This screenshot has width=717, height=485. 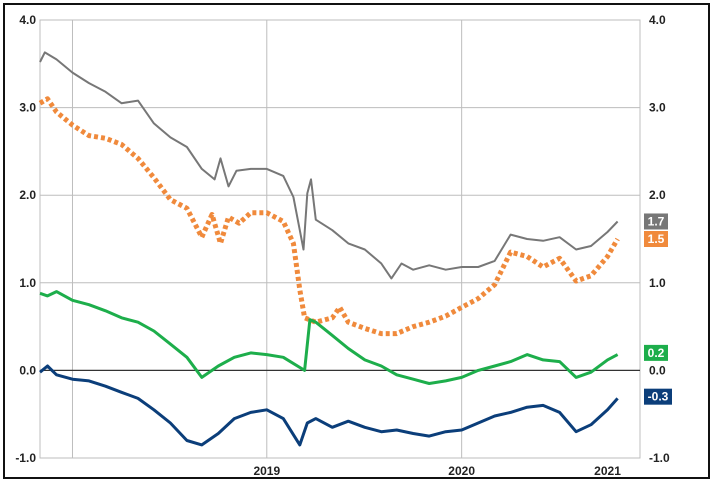 What do you see at coordinates (659, 458) in the screenshot?
I see `right-y-tick-label: -1.0` at bounding box center [659, 458].